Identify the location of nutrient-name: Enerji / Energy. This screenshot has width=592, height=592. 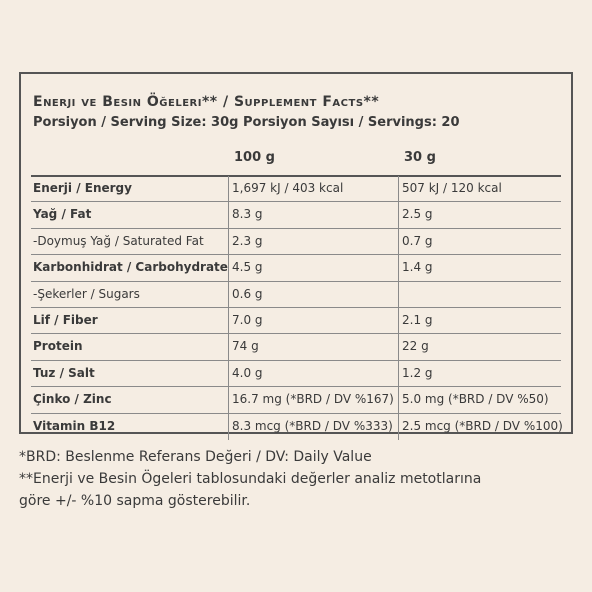
(82, 188).